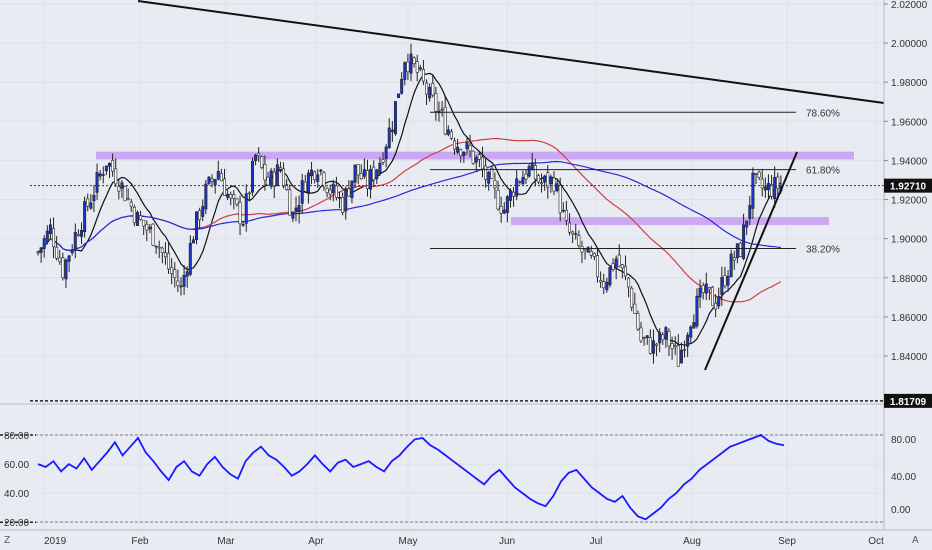  I want to click on x-tick-label: Oct, so click(876, 541).